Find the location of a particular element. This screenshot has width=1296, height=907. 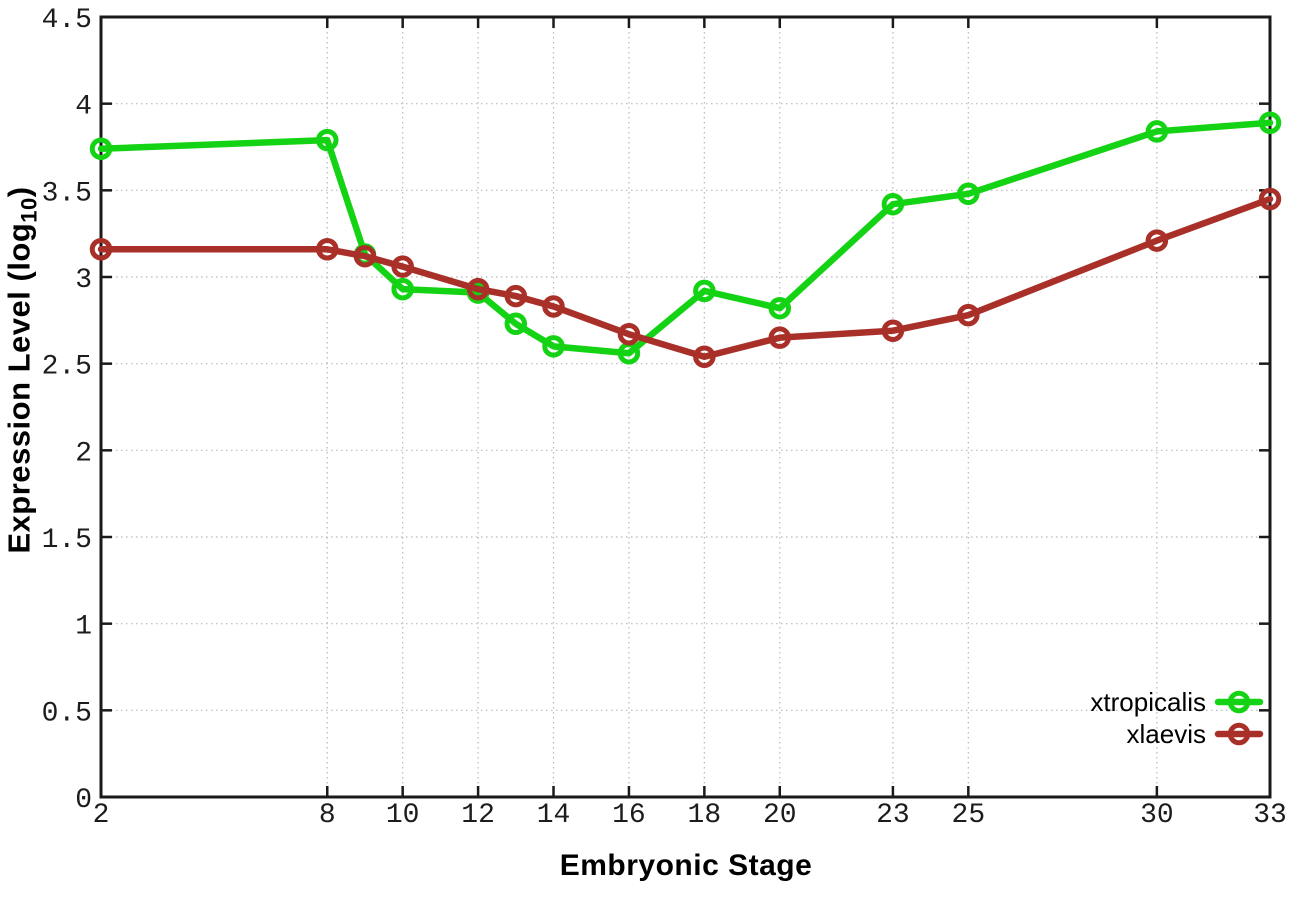

x-tick-label: 23 is located at coordinates (893, 815).